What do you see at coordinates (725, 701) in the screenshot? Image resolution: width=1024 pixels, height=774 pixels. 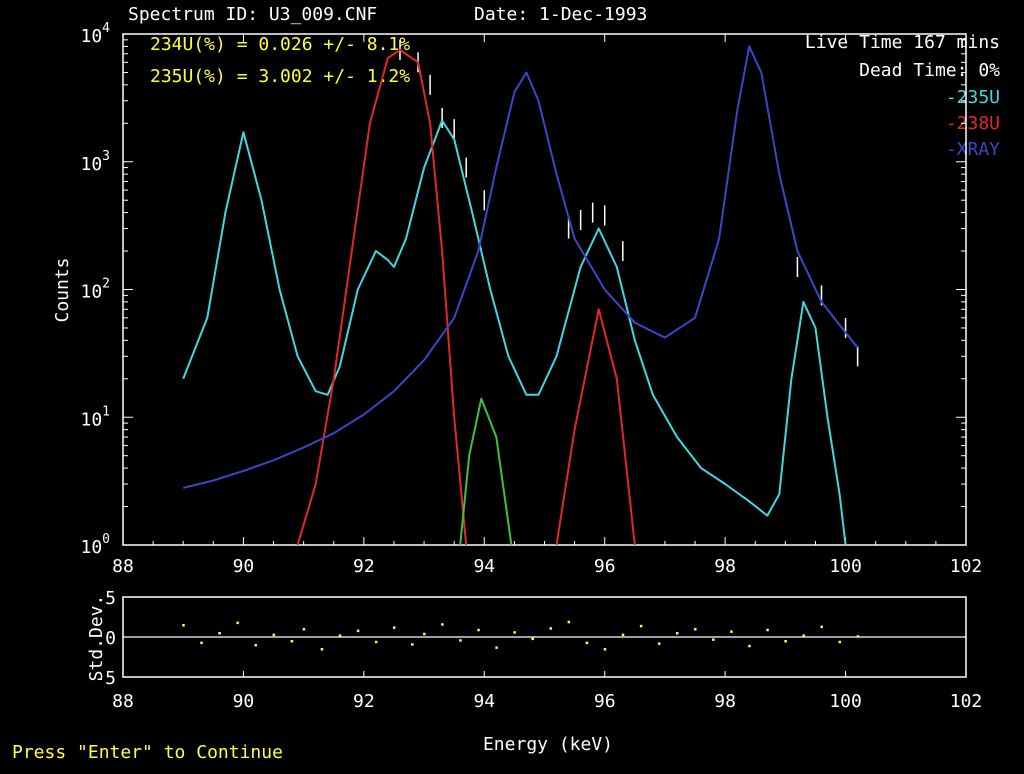 I see `residual-x-tick-label: 98` at bounding box center [725, 701].